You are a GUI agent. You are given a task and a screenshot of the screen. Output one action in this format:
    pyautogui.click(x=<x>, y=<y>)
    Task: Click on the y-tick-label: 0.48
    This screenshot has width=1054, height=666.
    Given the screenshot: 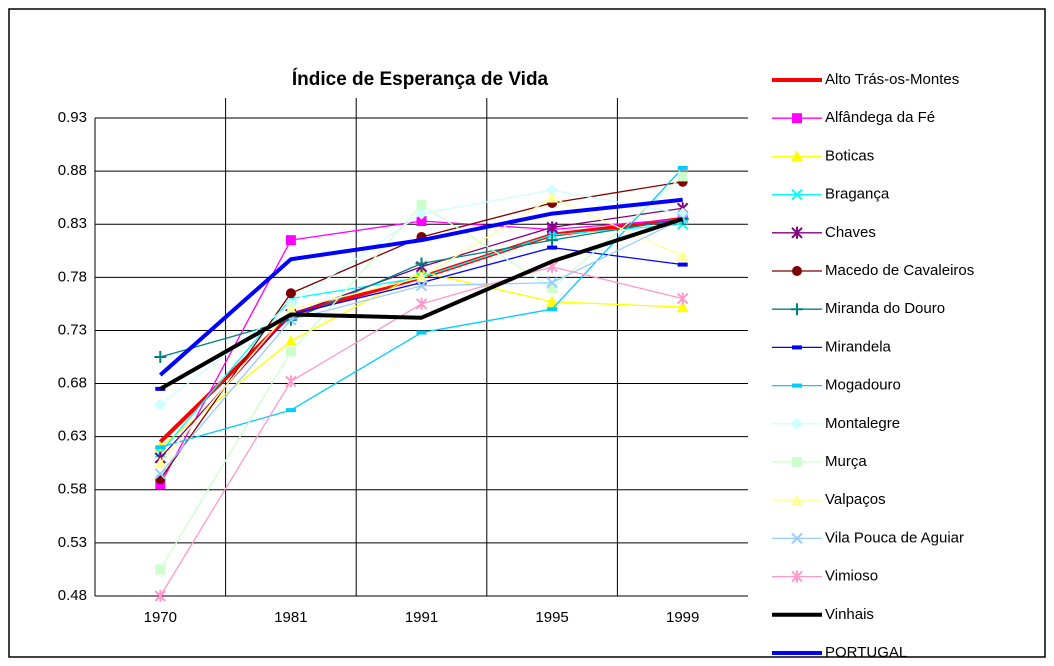 What is the action you would take?
    pyautogui.click(x=72, y=595)
    